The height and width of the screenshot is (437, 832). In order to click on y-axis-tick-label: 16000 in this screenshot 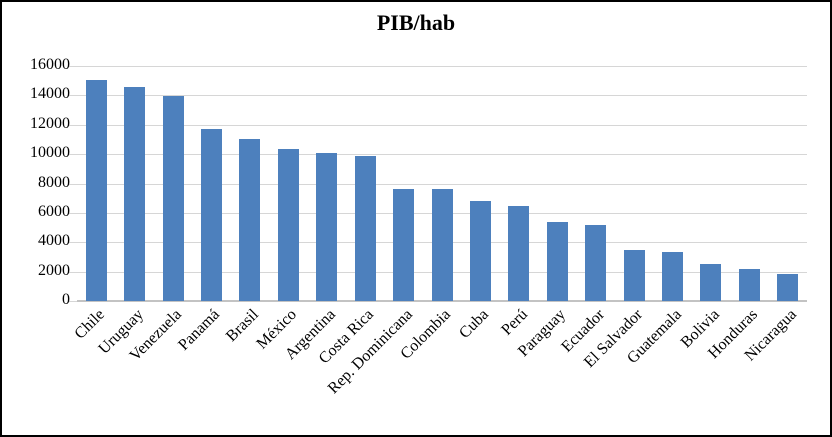, I will do `click(50, 64)`.